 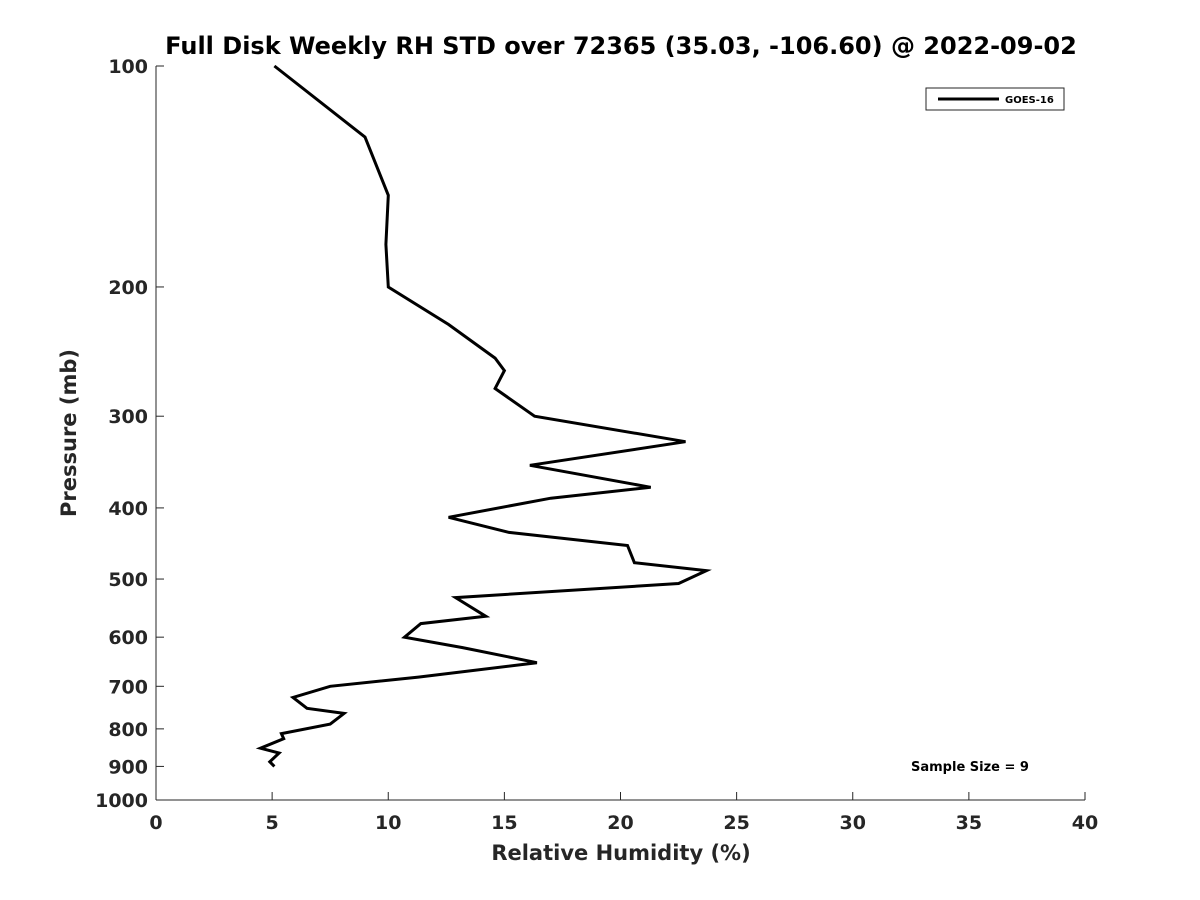 I want to click on y-tick-label: 900, so click(x=128, y=767).